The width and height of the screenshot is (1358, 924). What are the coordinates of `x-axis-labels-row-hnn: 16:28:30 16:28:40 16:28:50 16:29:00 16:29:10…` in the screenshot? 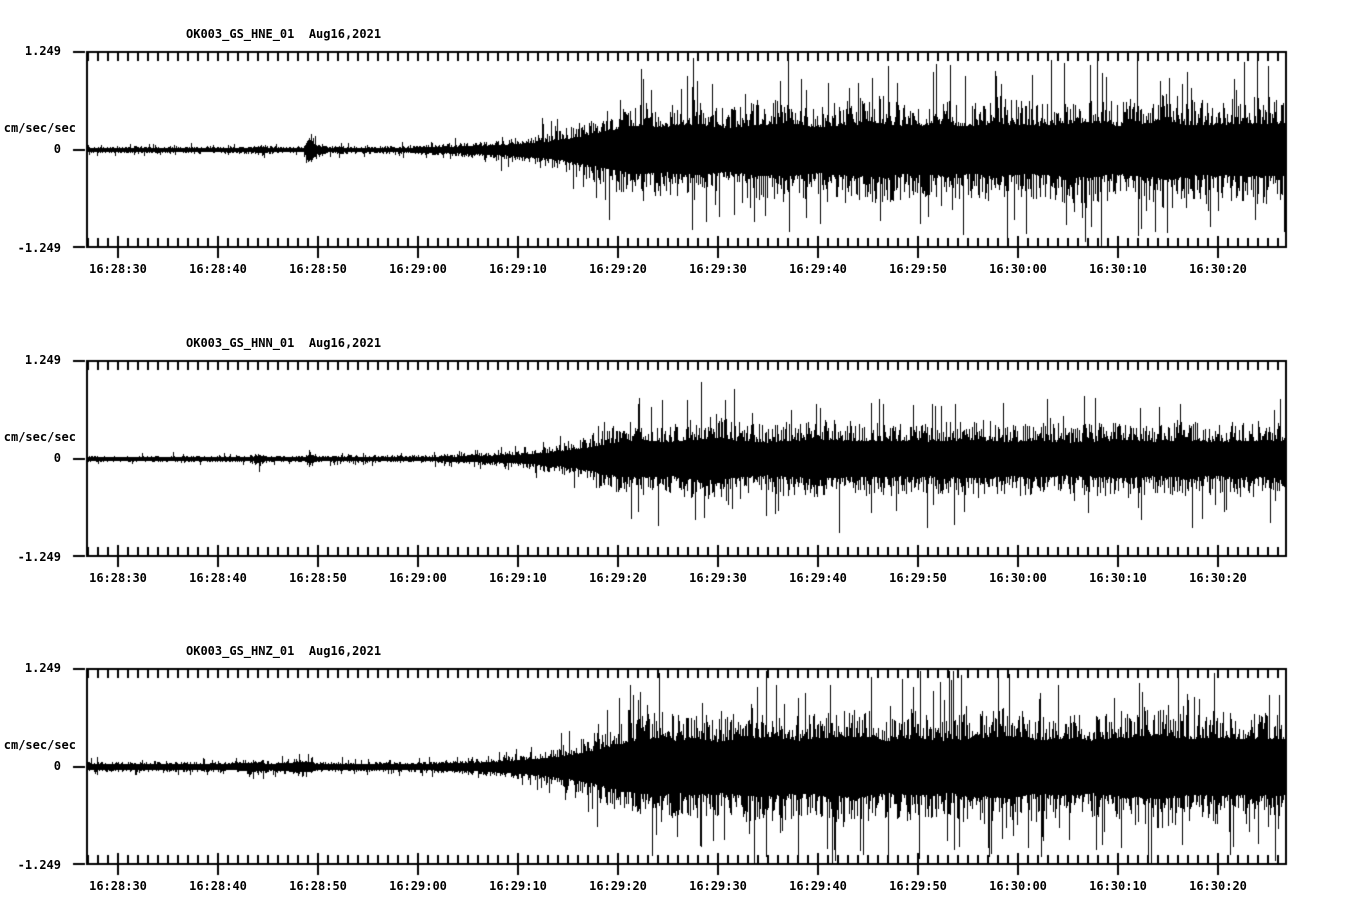 It's located at (679, 578).